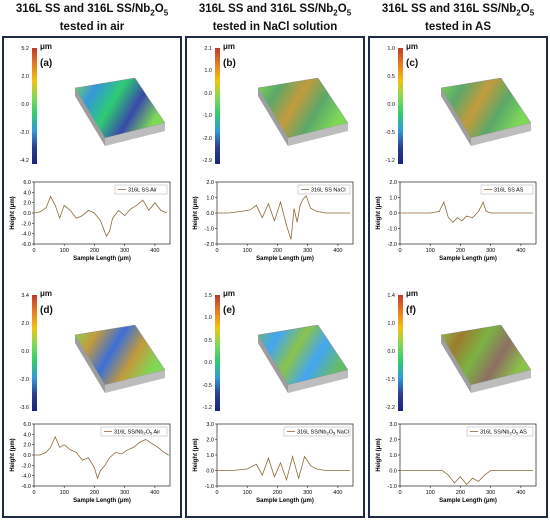  What do you see at coordinates (430, 251) in the screenshot?
I see `x-tick-label: 100` at bounding box center [430, 251].